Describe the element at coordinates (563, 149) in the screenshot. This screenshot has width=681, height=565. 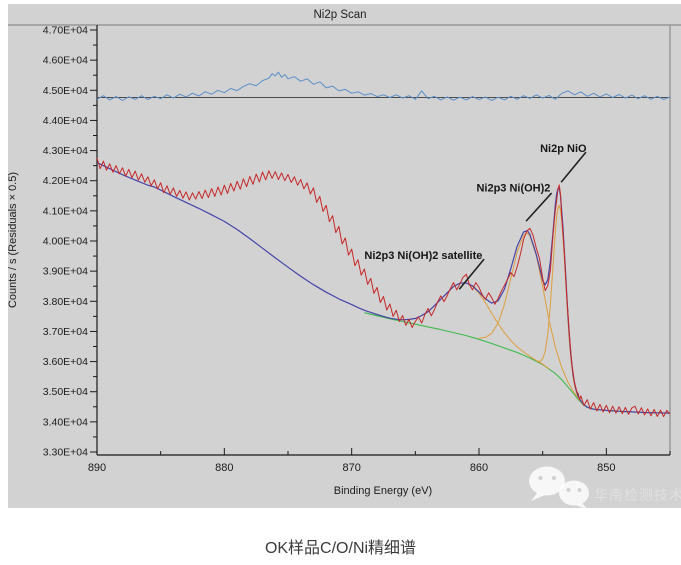
I see `annotation-label: Ni2p NiO` at that location.